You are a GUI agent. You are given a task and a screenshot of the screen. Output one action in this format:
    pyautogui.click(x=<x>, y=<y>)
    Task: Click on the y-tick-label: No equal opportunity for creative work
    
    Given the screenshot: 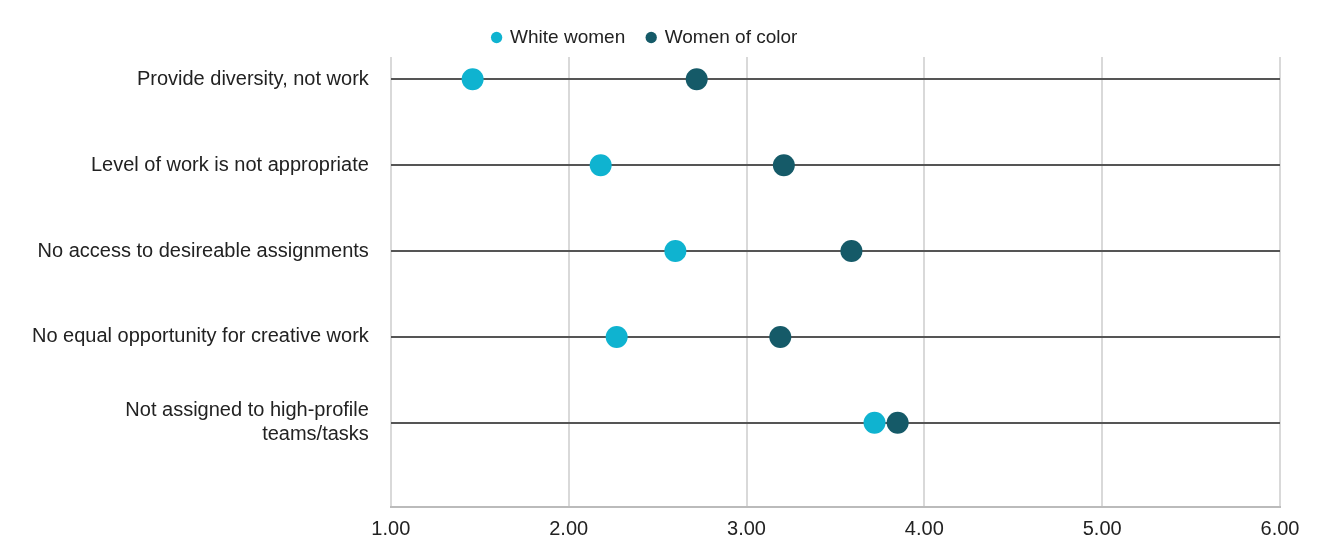 What is the action you would take?
    pyautogui.click(x=200, y=335)
    